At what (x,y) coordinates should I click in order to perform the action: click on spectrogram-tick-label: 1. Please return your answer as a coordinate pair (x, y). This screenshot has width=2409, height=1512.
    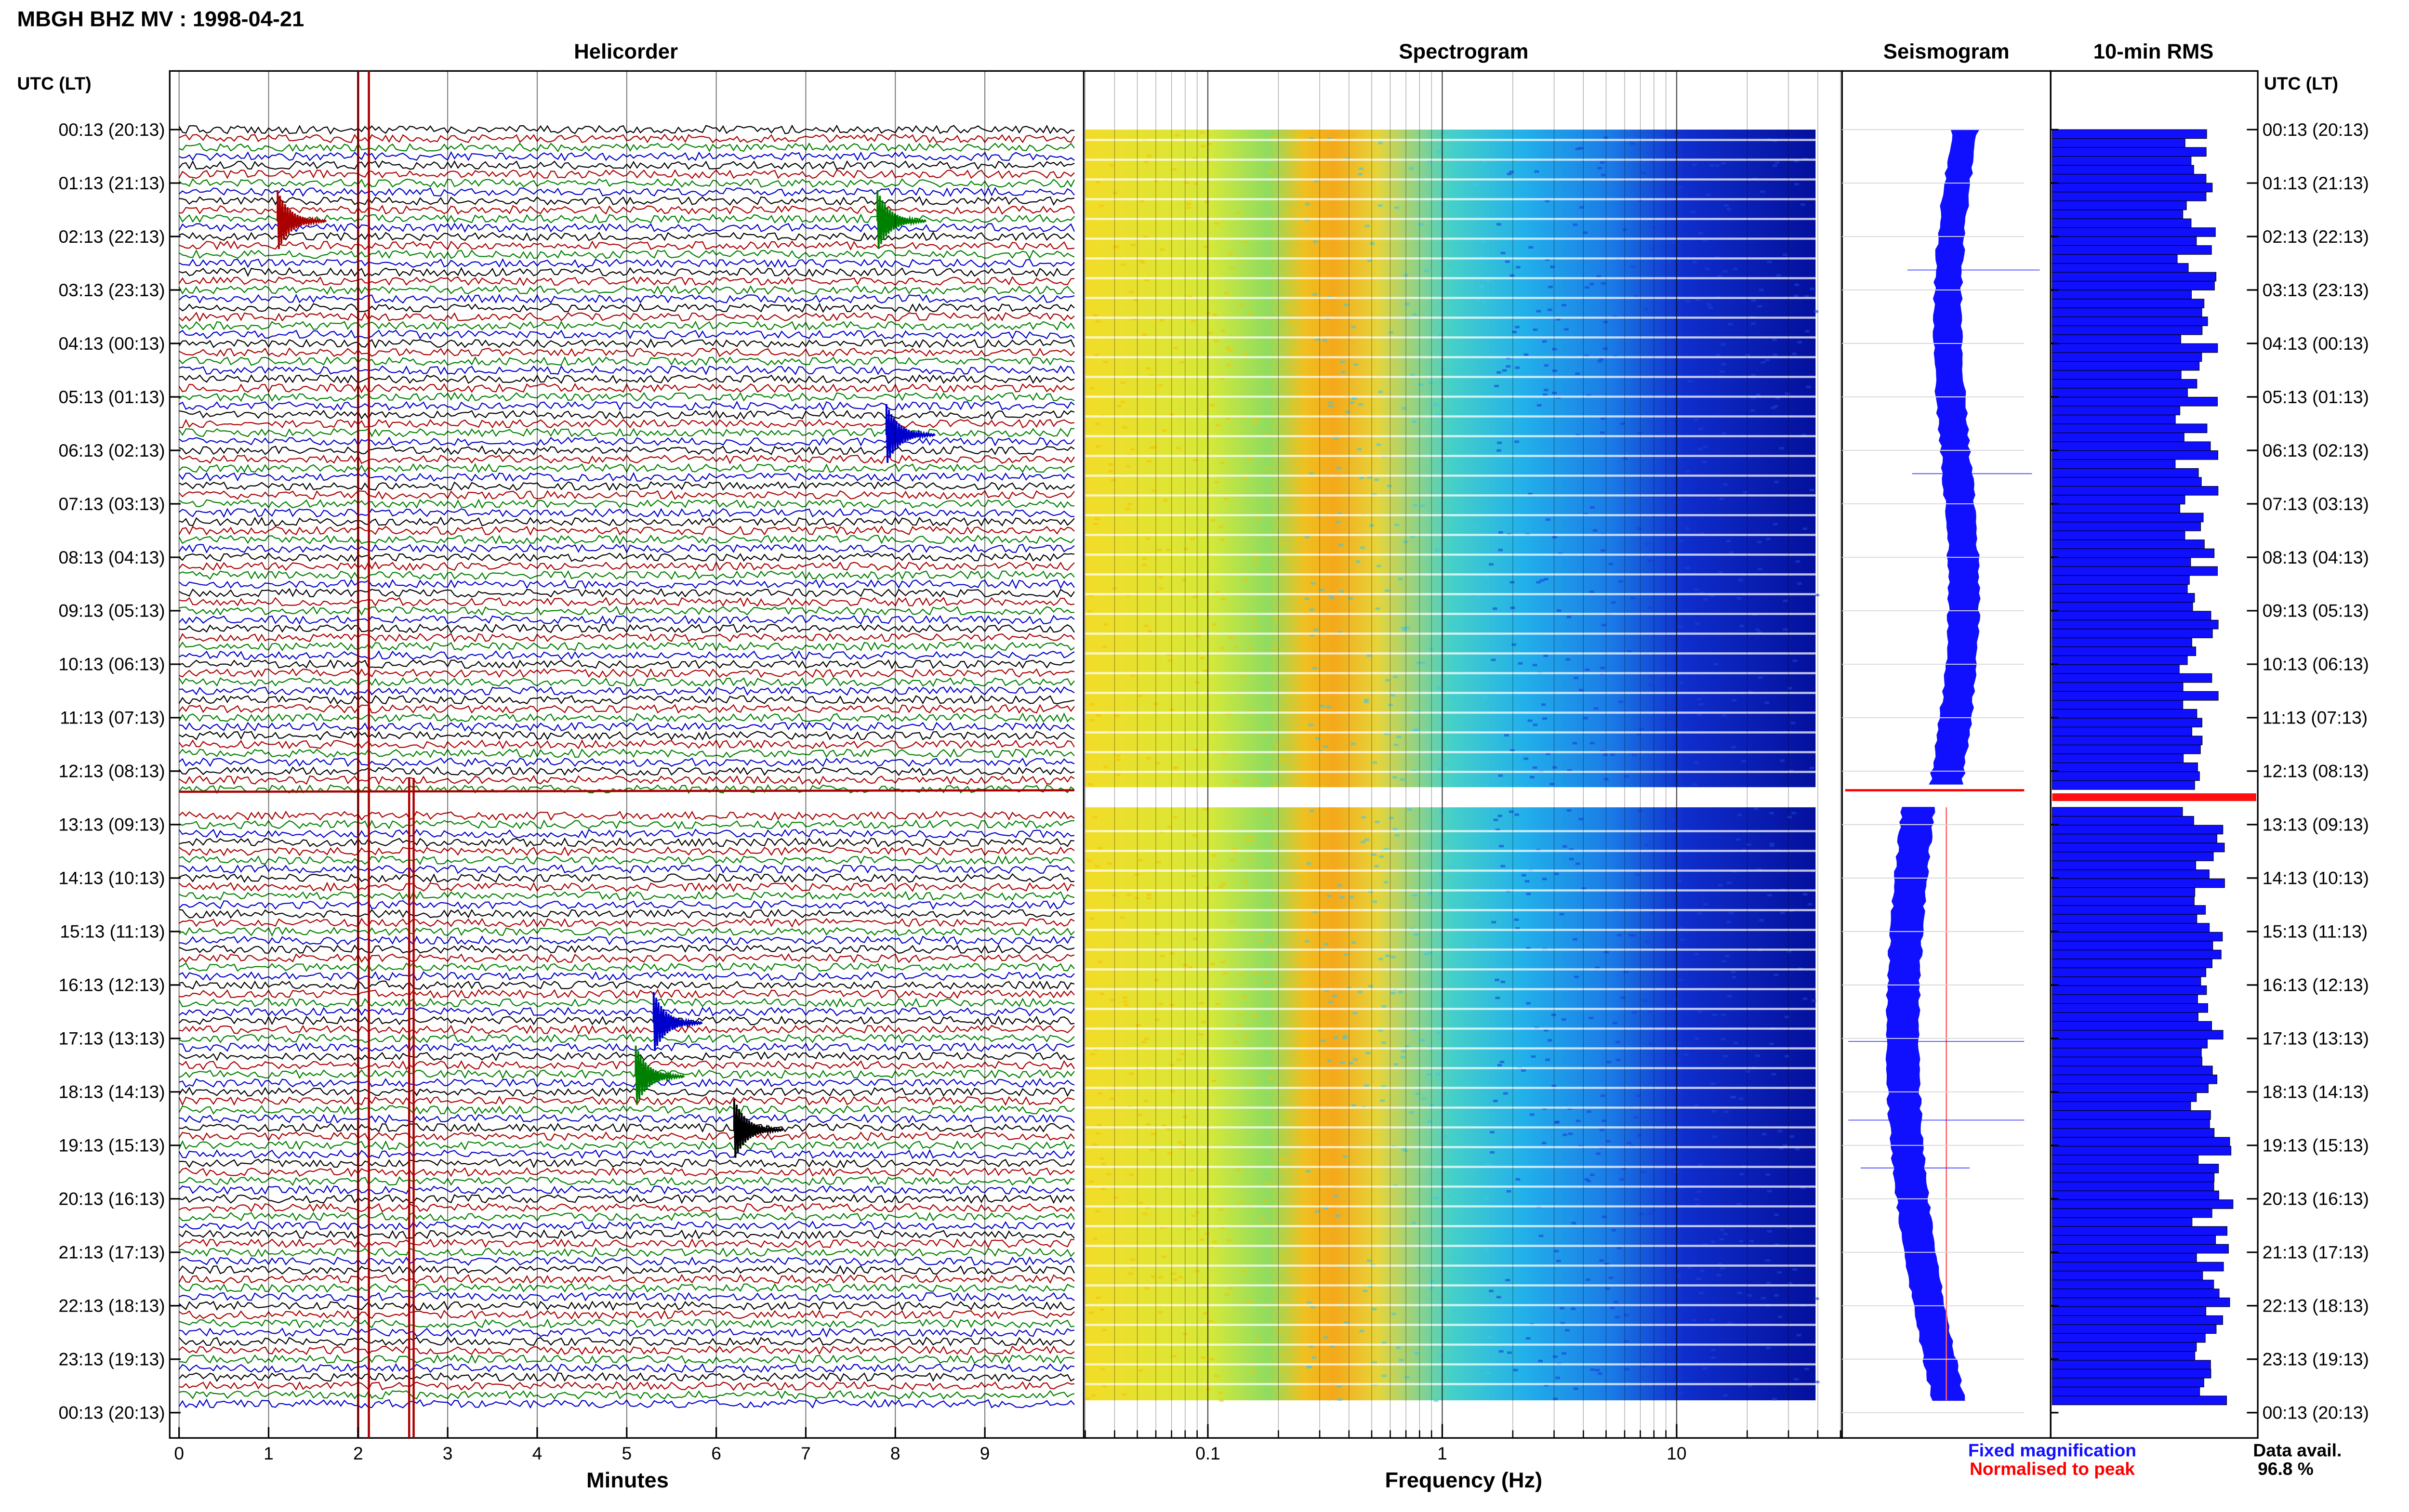
    Looking at the image, I should click on (1442, 1453).